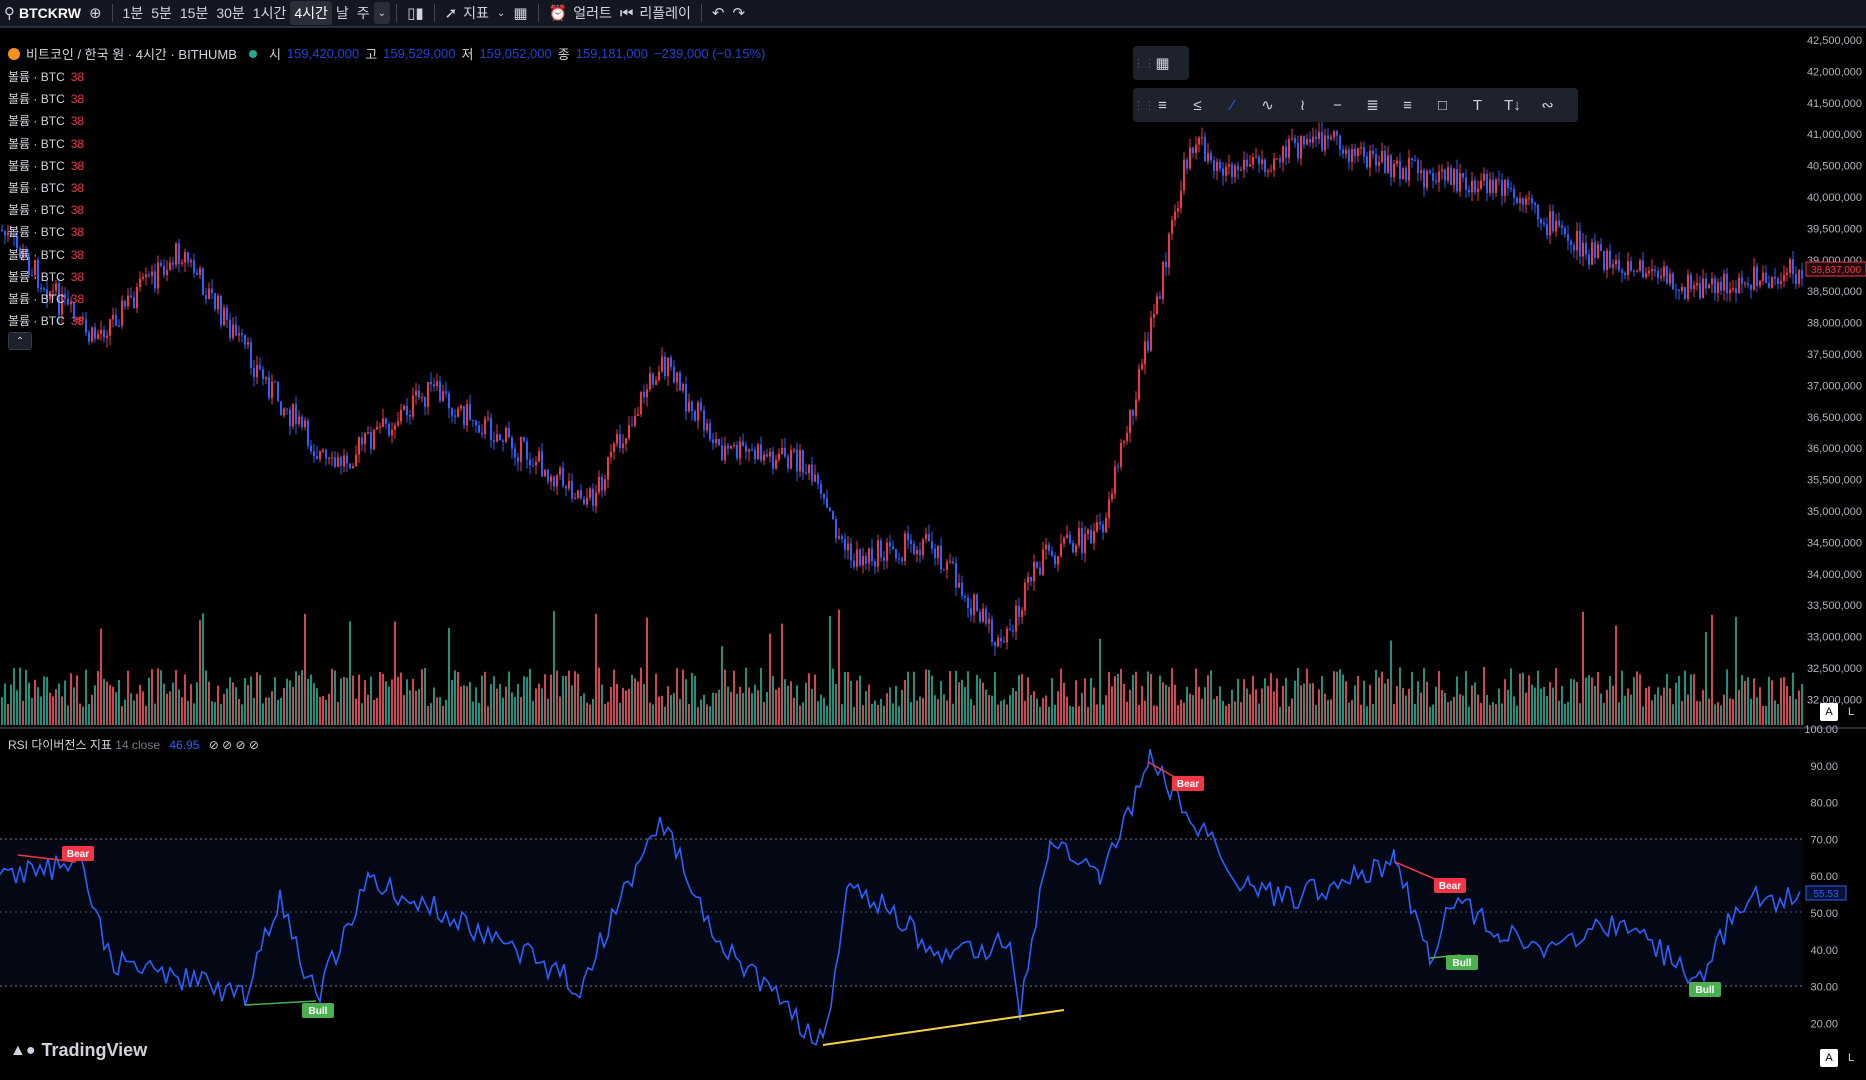 This screenshot has width=1866, height=1080. Describe the element at coordinates (1442, 105) in the screenshot. I see `rectangle-icon: □` at that location.